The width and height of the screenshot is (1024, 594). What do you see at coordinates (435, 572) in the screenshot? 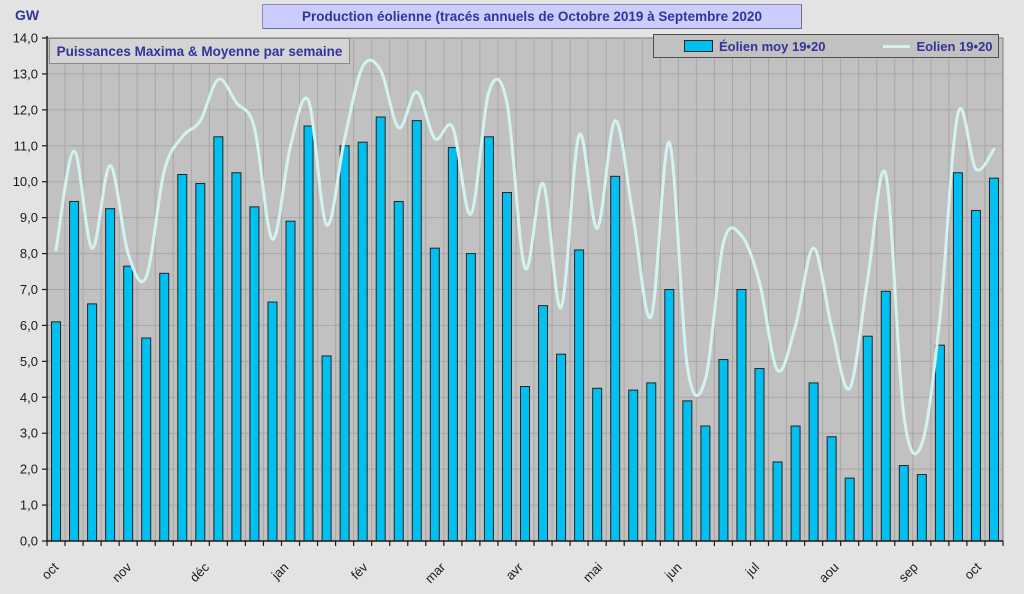
I see `x-month-label: mar` at bounding box center [435, 572].